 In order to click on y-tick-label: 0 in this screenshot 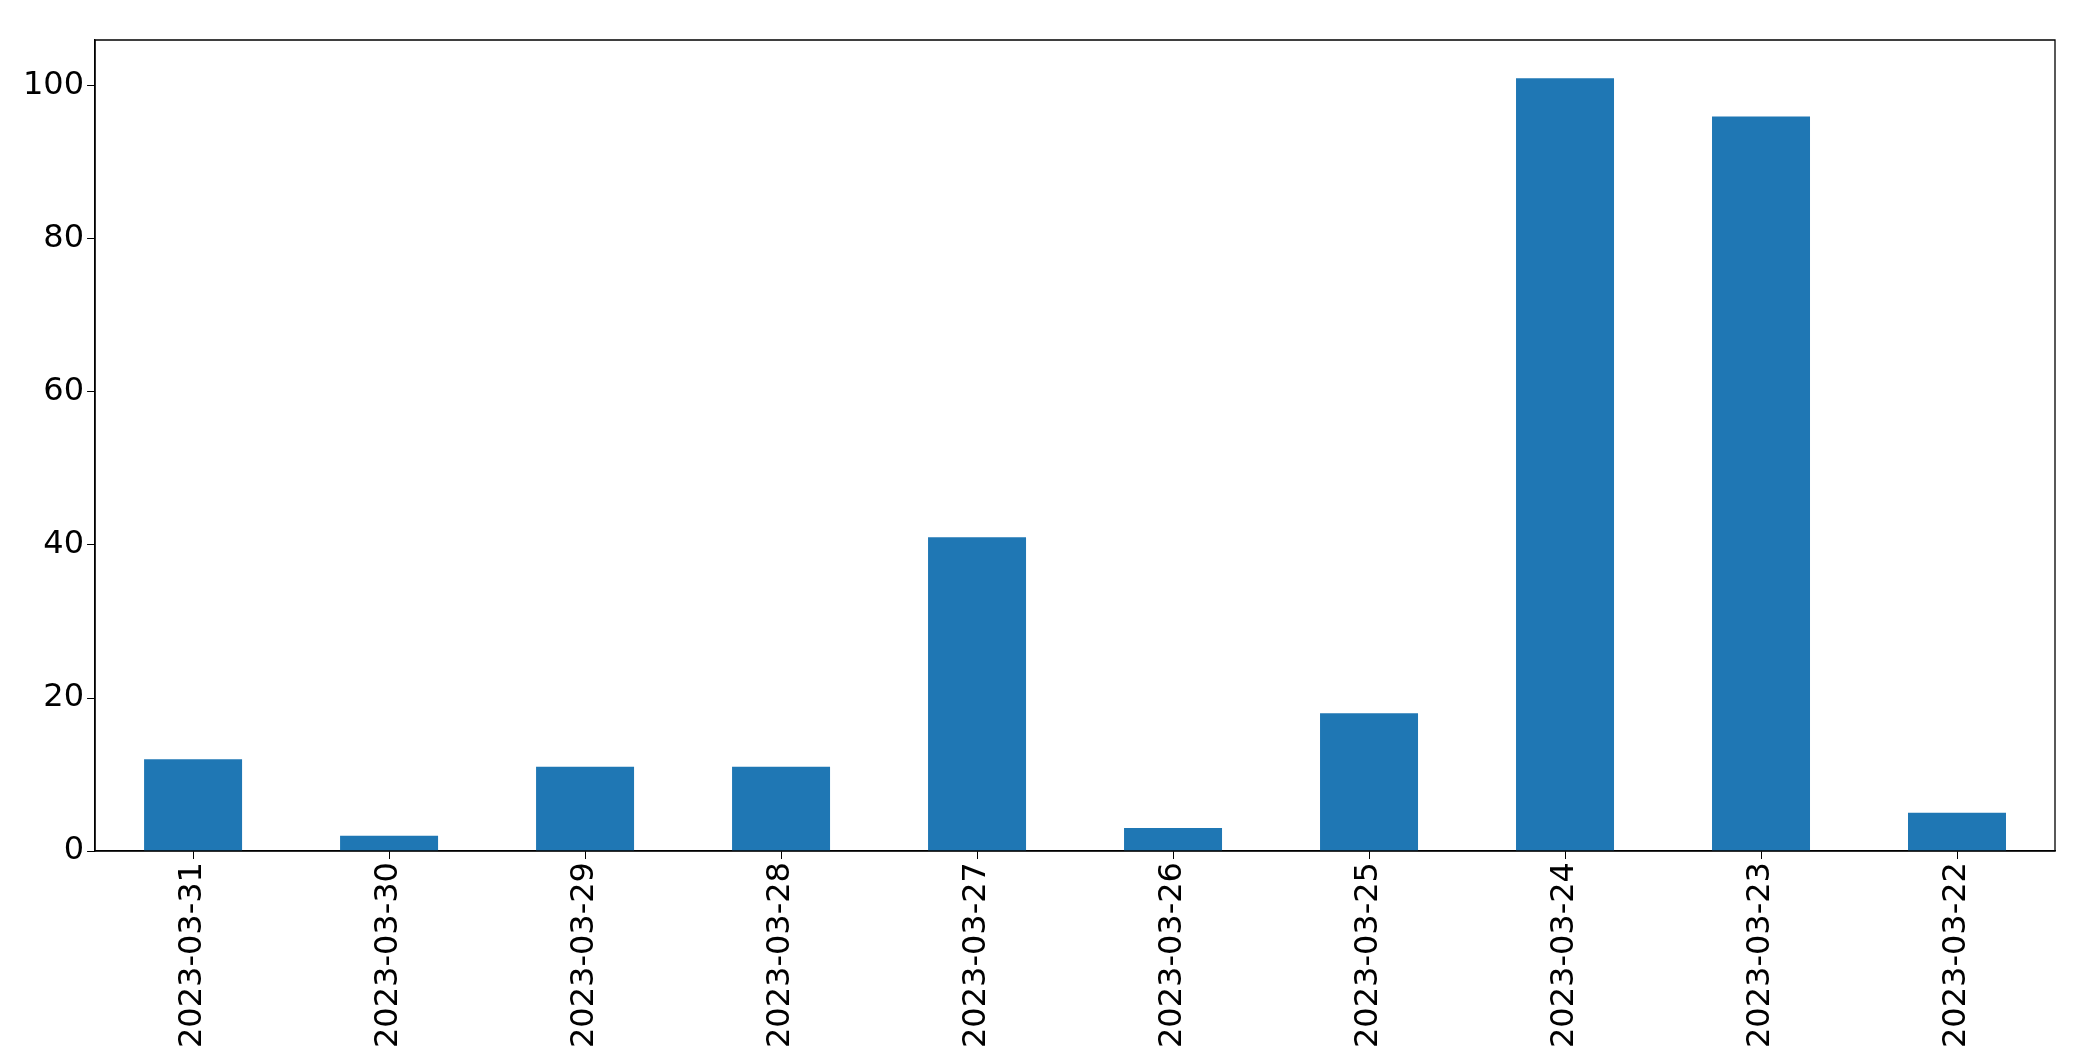, I will do `click(74, 848)`.